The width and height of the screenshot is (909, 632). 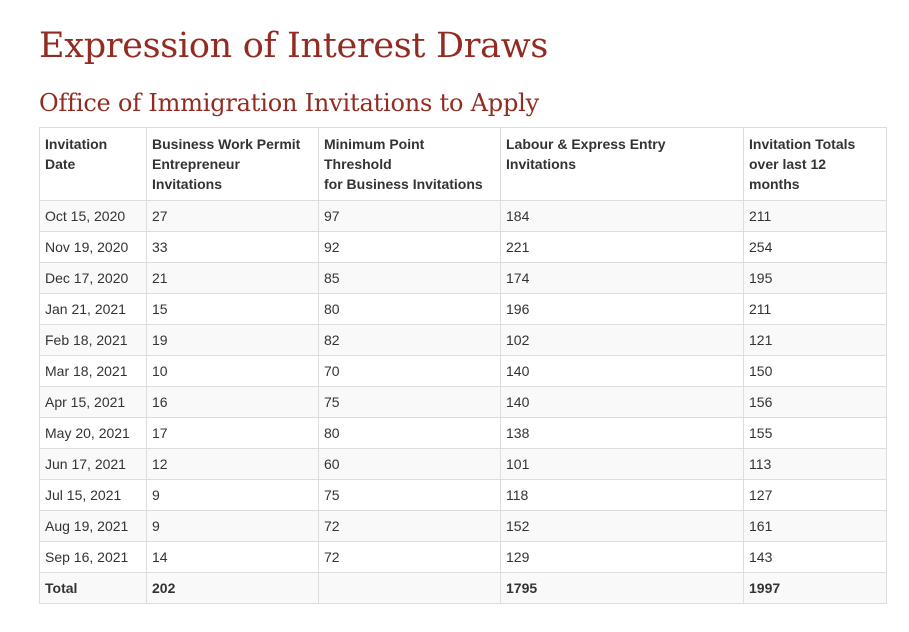 What do you see at coordinates (622, 557) in the screenshot?
I see `cell-labour-express: 129` at bounding box center [622, 557].